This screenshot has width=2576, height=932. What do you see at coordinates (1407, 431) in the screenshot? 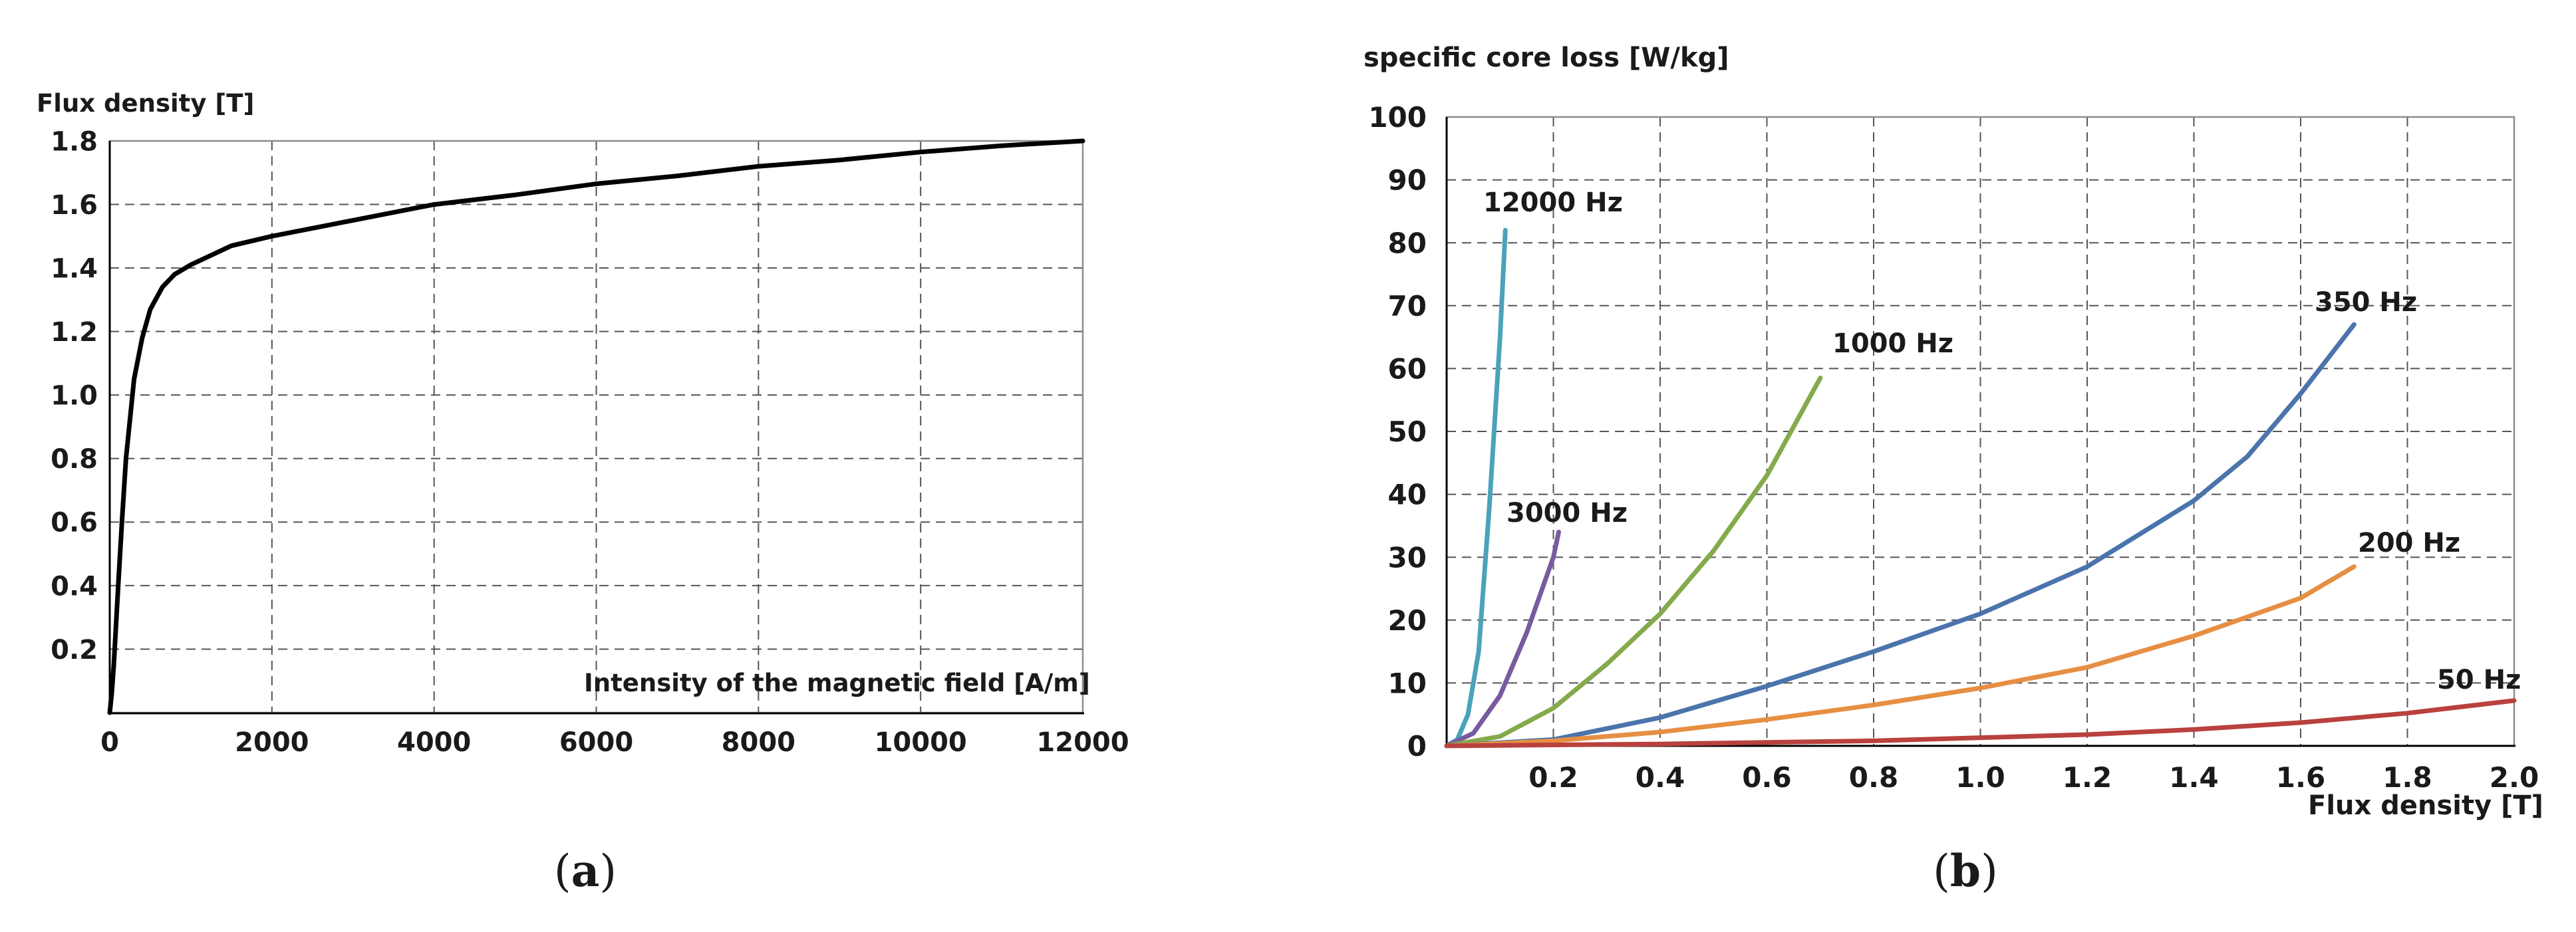
I see `b-y-tick-label: 50` at bounding box center [1407, 431].